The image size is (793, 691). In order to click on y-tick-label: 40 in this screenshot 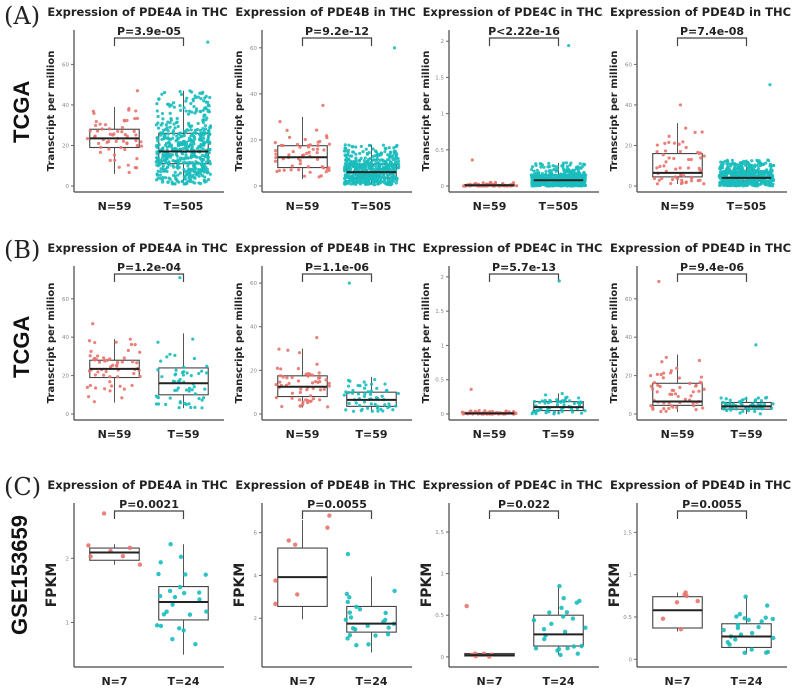, I will do `click(253, 95)`.